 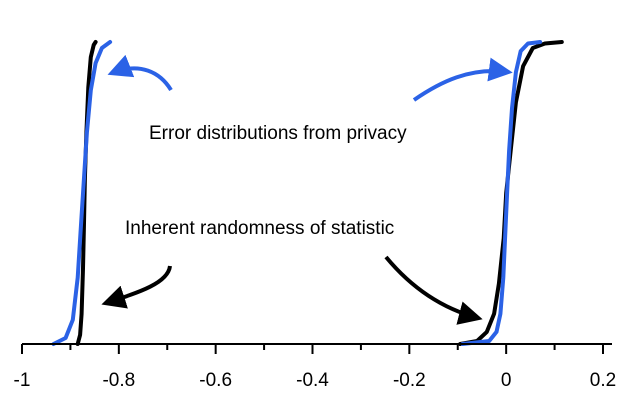 What do you see at coordinates (118, 380) in the screenshot?
I see `x-tick-label: -0.8` at bounding box center [118, 380].